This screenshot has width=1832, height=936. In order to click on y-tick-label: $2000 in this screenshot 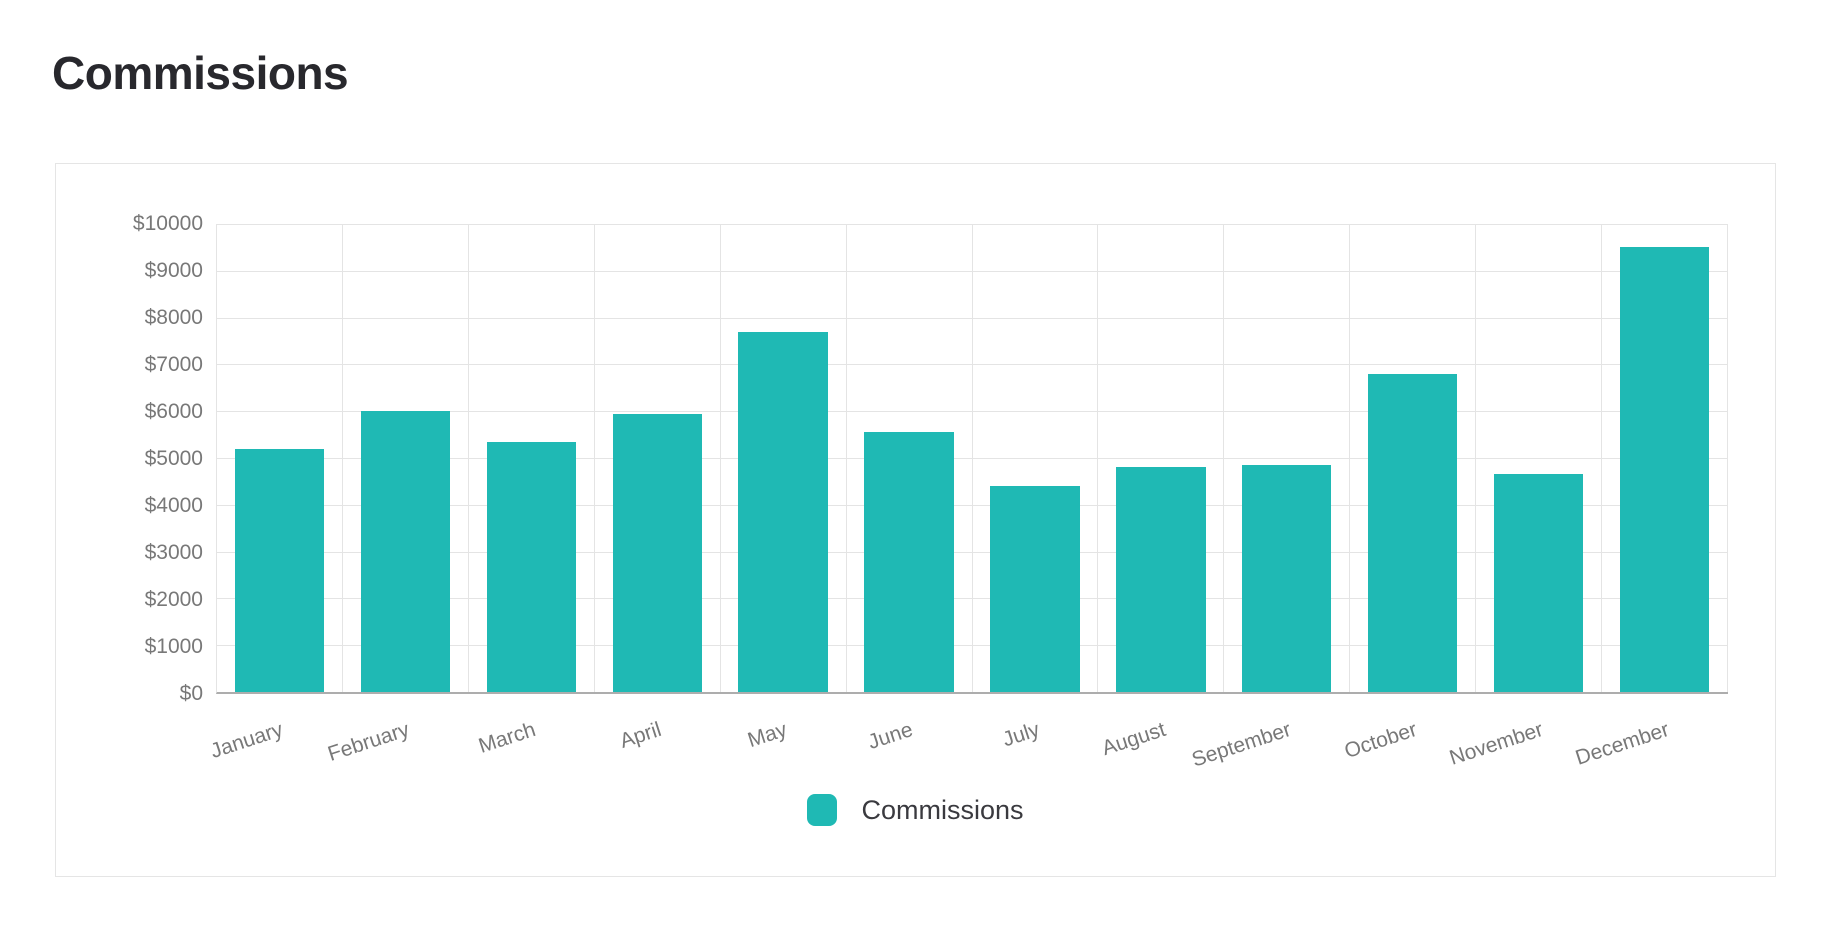, I will do `click(173, 599)`.